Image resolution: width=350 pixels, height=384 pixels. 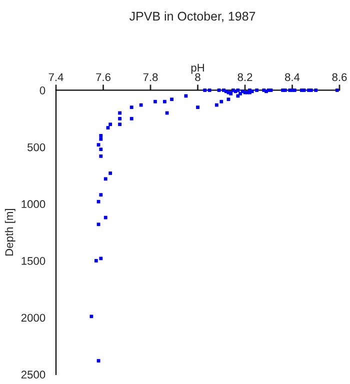 I want to click on y-axis-title: Depth [m], so click(x=10, y=232).